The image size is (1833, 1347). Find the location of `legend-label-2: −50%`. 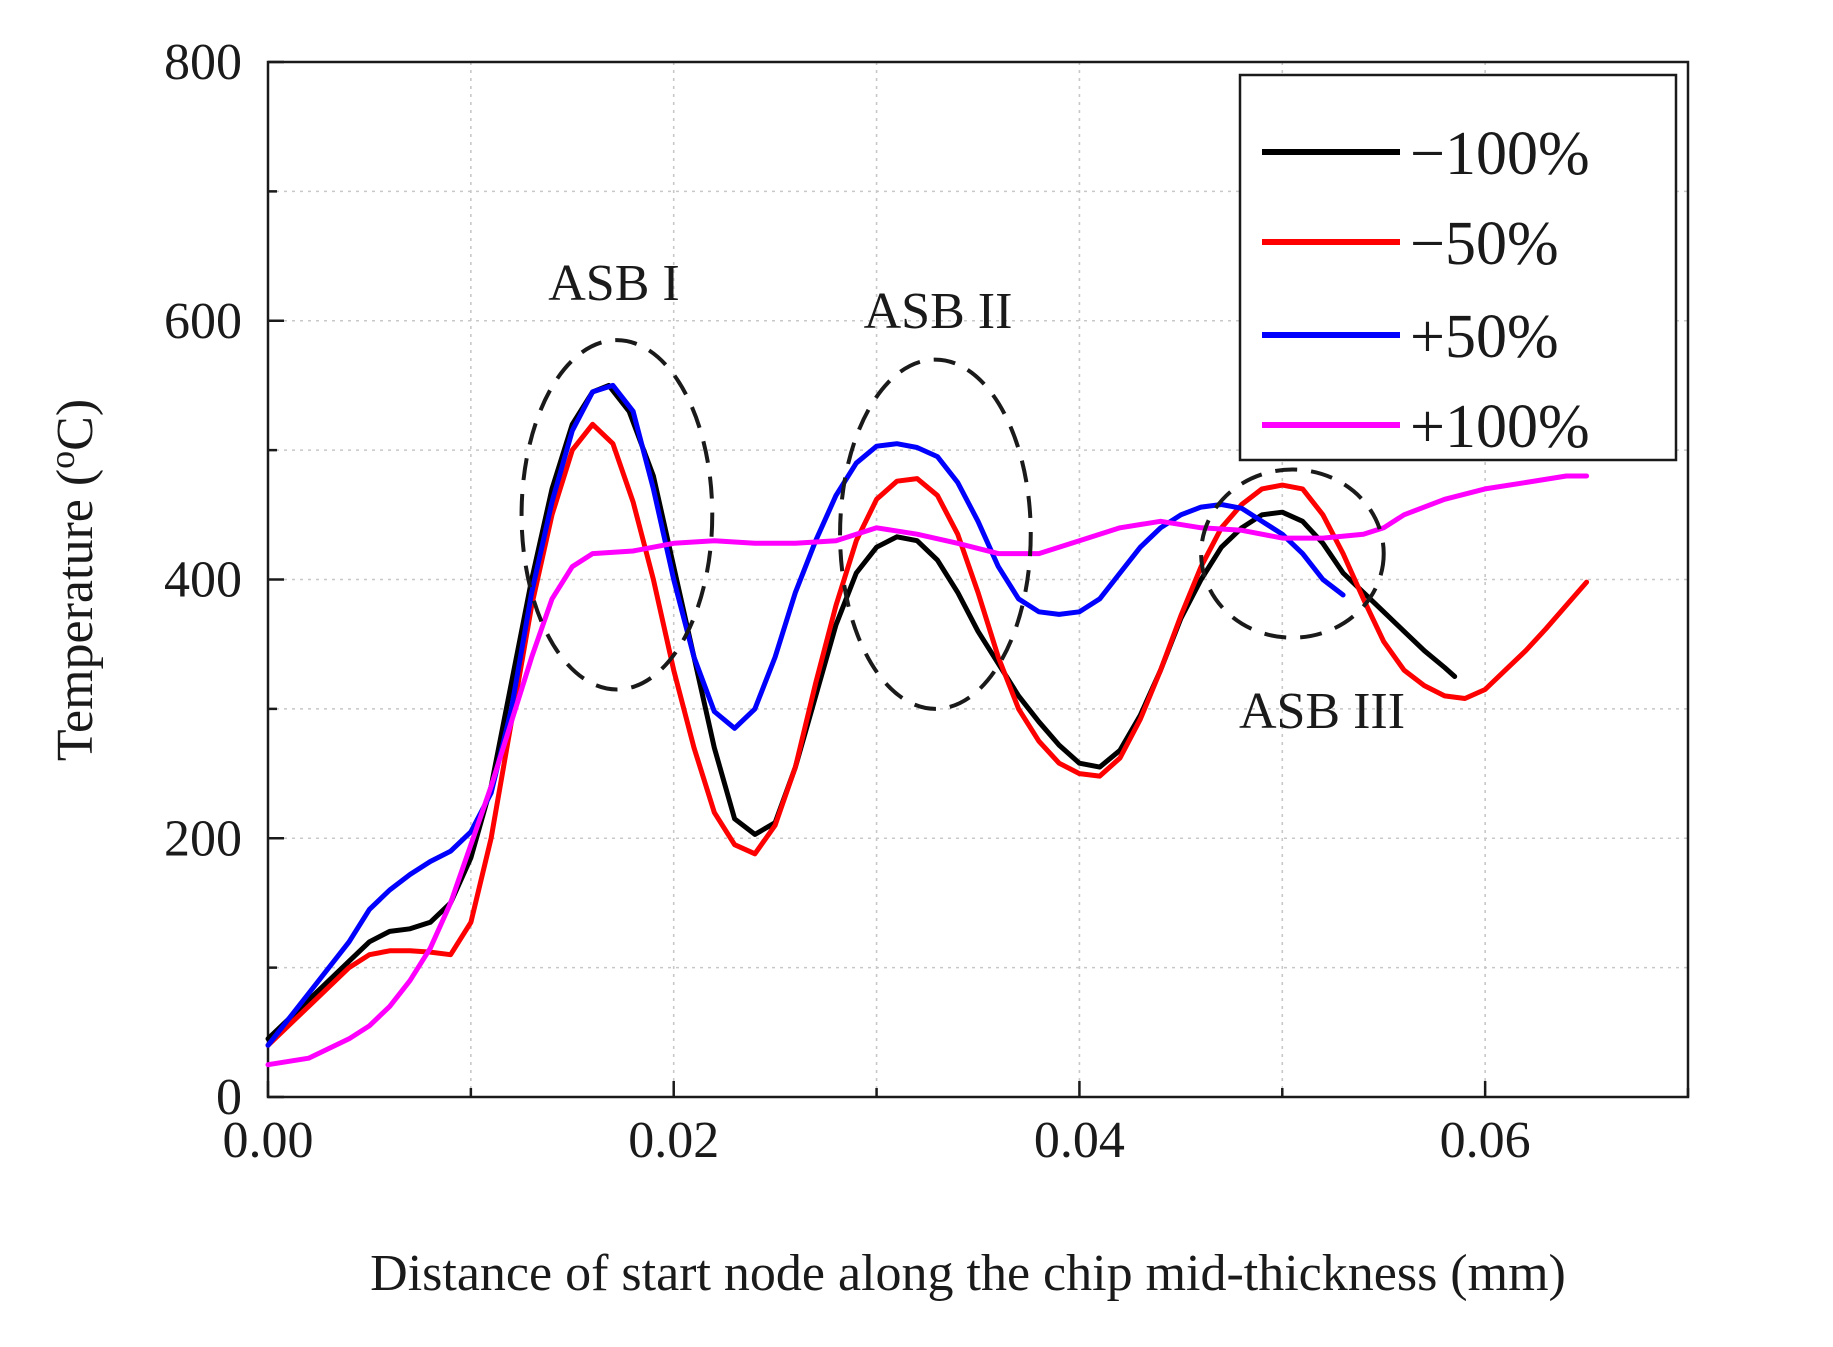

legend-label-2: −50% is located at coordinates (1484, 244).